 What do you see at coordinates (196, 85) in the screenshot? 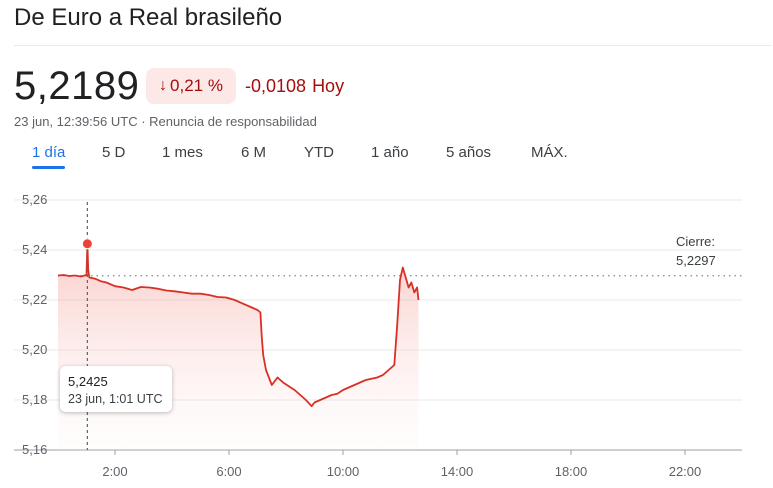
I see `change-percent: 0,21 %` at bounding box center [196, 85].